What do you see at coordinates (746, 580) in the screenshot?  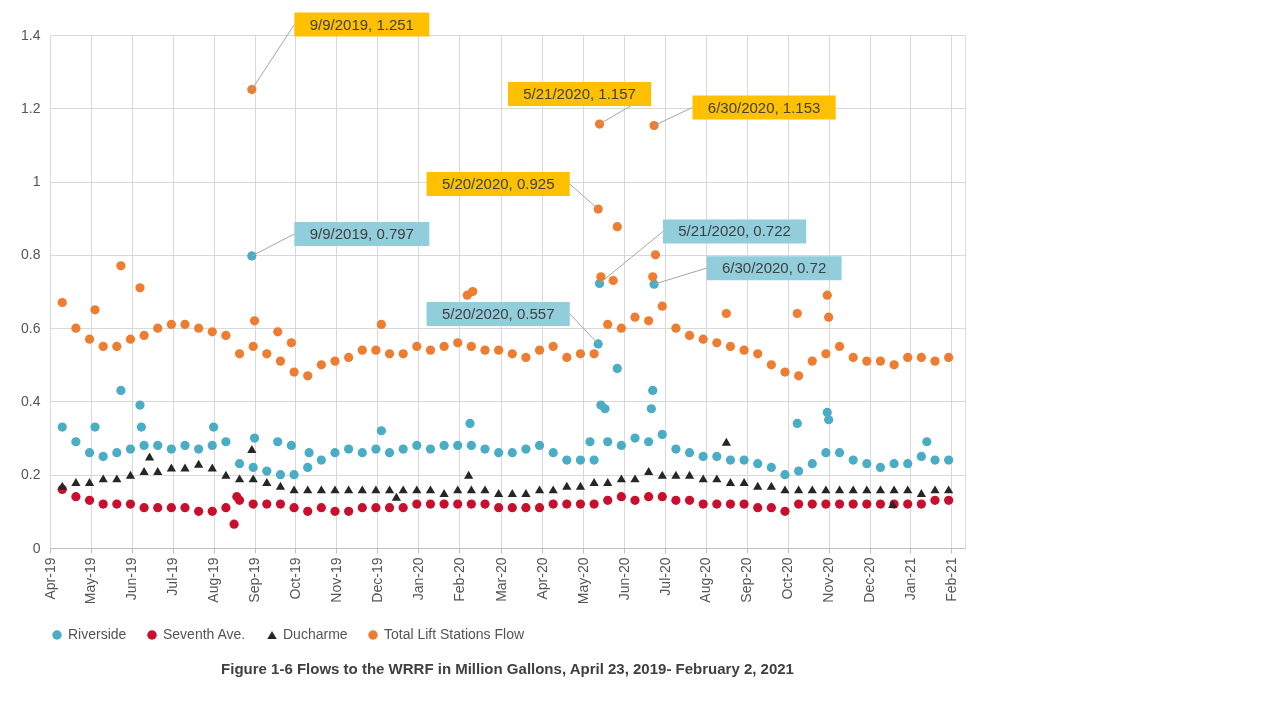 I see `x-tick-label: Sep-20` at bounding box center [746, 580].